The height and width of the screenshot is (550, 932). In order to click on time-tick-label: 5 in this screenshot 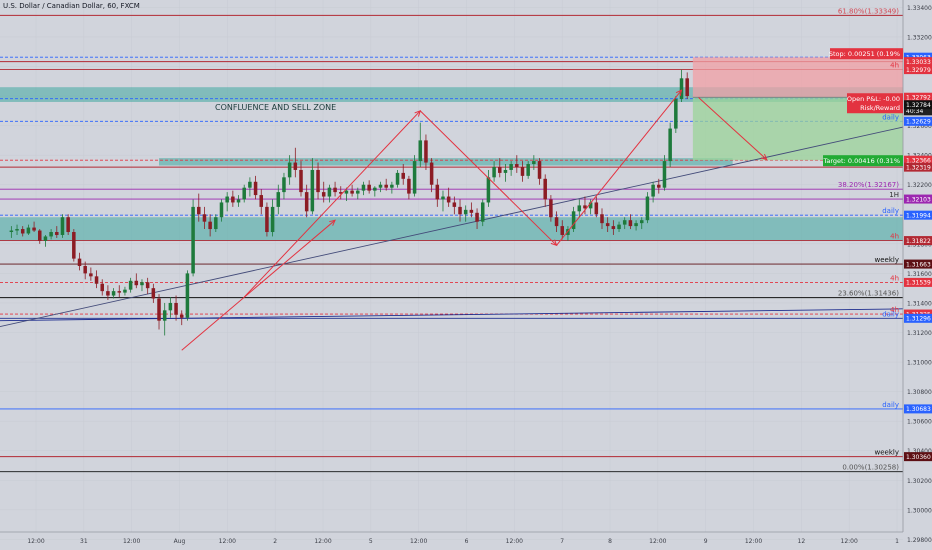, I will do `click(371, 541)`.